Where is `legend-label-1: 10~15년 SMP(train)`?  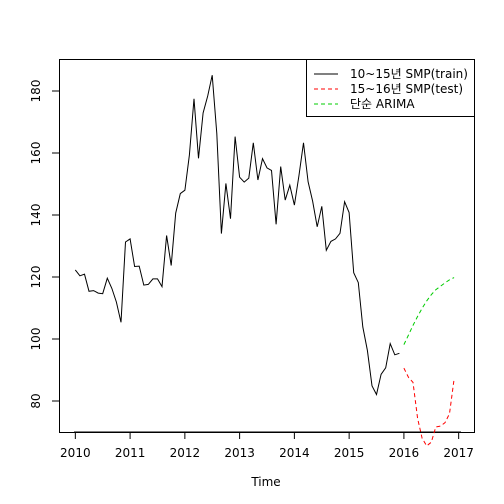
legend-label-1: 10~15년 SMP(train) is located at coordinates (409, 74).